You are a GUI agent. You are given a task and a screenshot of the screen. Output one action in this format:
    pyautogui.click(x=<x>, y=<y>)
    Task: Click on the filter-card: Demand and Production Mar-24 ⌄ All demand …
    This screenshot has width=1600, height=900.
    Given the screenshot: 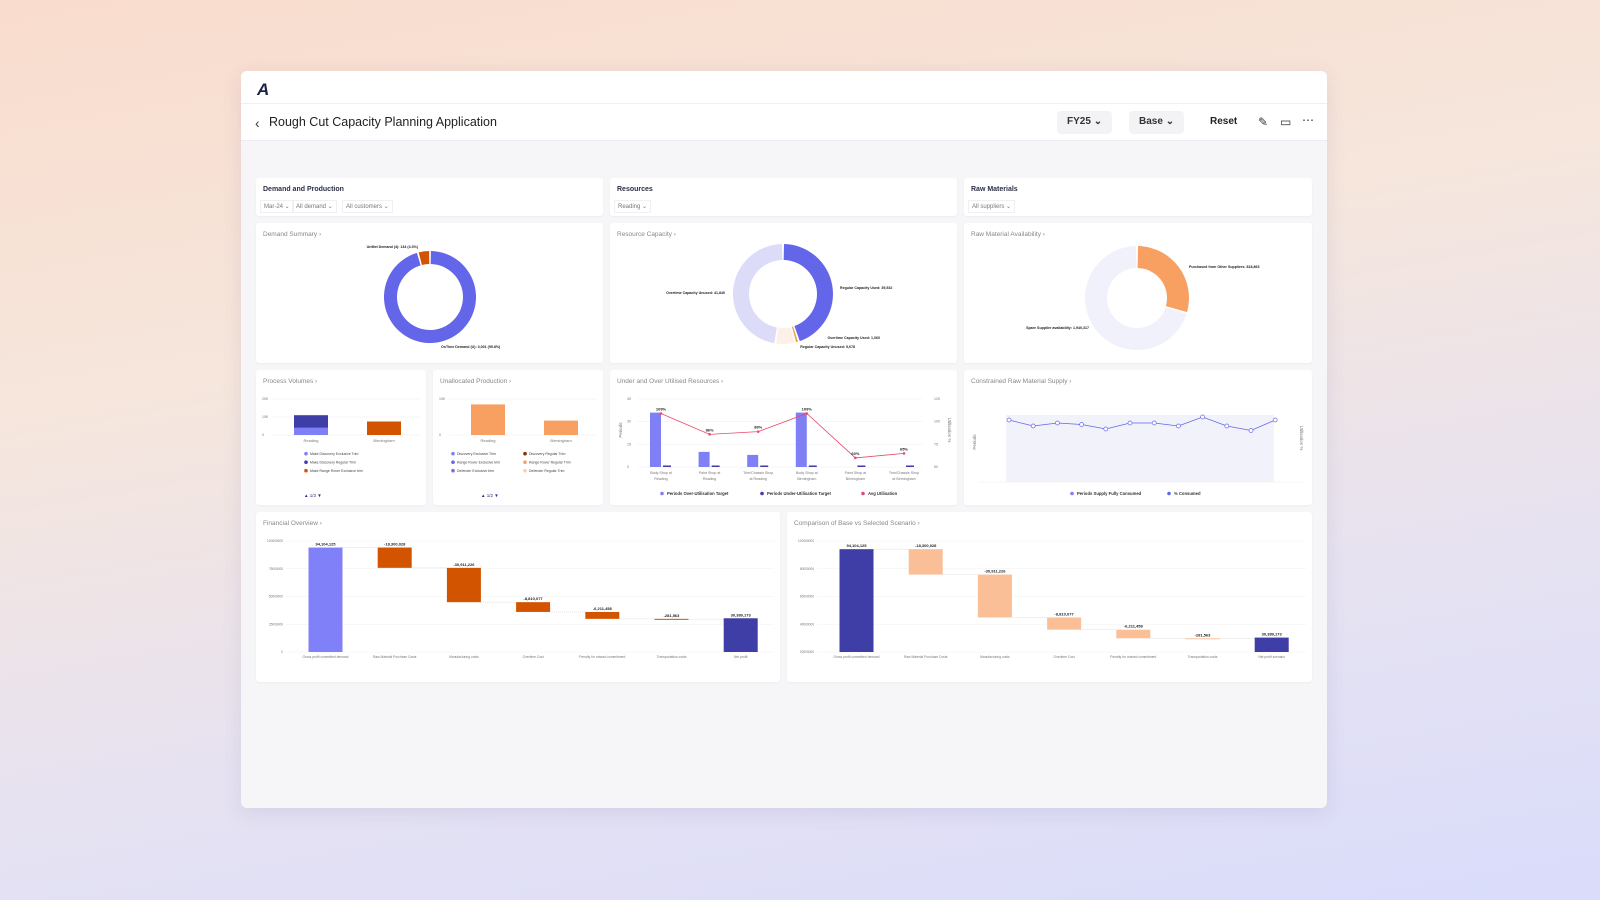 What is the action you would take?
    pyautogui.click(x=429, y=197)
    